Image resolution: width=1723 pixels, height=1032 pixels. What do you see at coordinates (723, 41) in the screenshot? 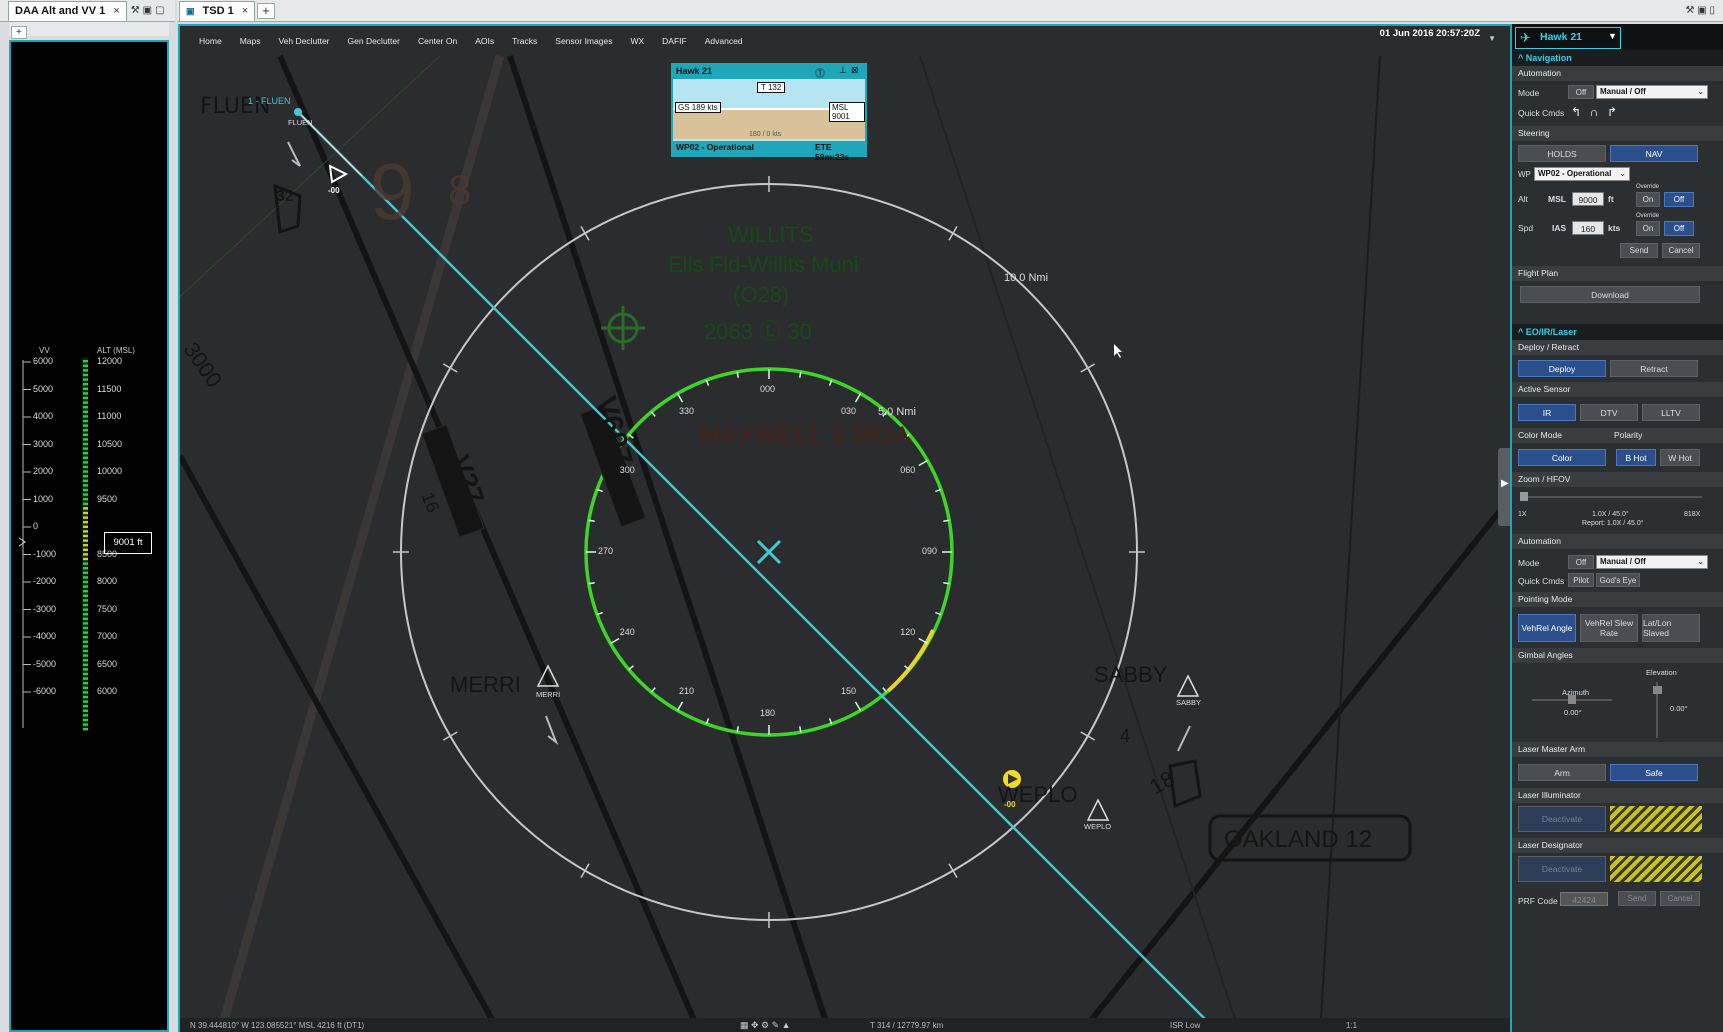
I see `menu-item-advanced: Advanced` at bounding box center [723, 41].